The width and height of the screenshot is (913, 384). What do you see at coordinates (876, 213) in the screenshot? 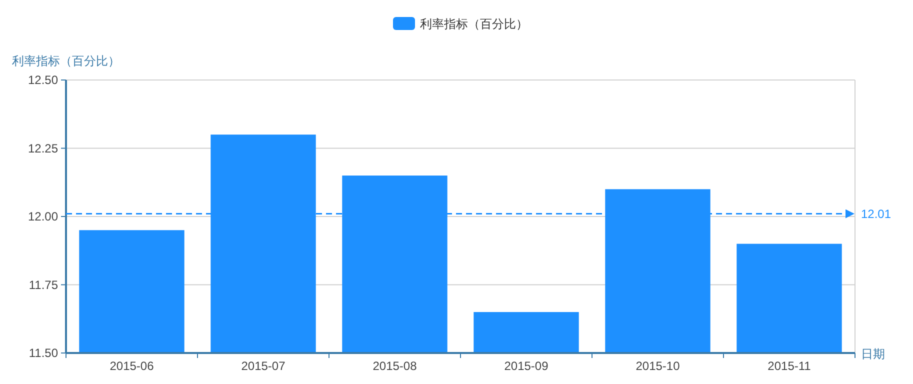
I see `ref-line-label: 12.01` at bounding box center [876, 213].